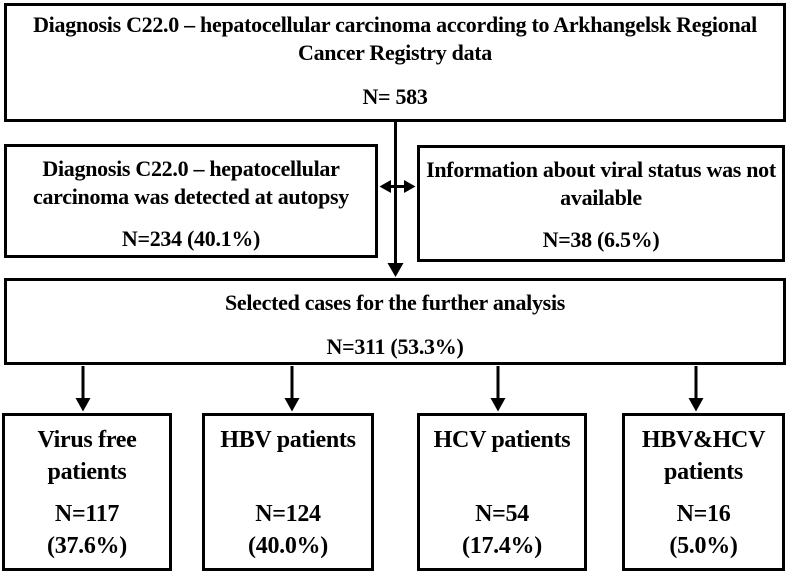 This screenshot has width=790, height=574. I want to click on group-arrow-hbv-hcv, so click(696, 389).